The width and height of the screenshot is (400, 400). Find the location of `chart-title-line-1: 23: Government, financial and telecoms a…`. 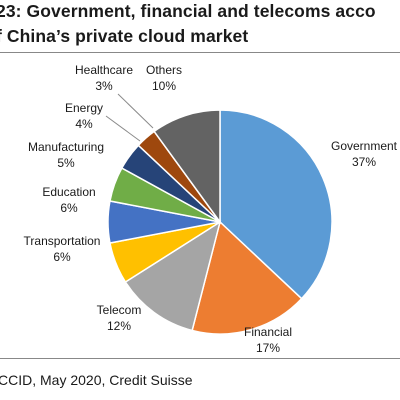

chart-title-line-1: 23: Government, financial and telecoms a… is located at coordinates (188, 11).